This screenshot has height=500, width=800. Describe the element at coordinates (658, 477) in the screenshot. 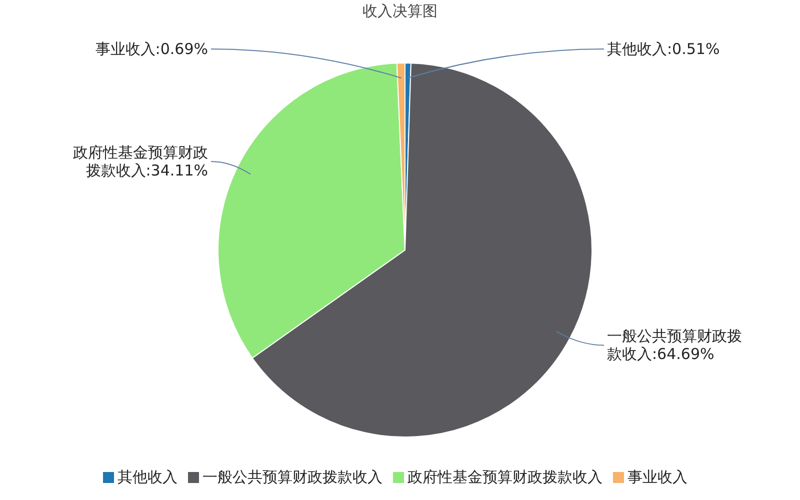

I see `legend-label: 事业收入` at that location.